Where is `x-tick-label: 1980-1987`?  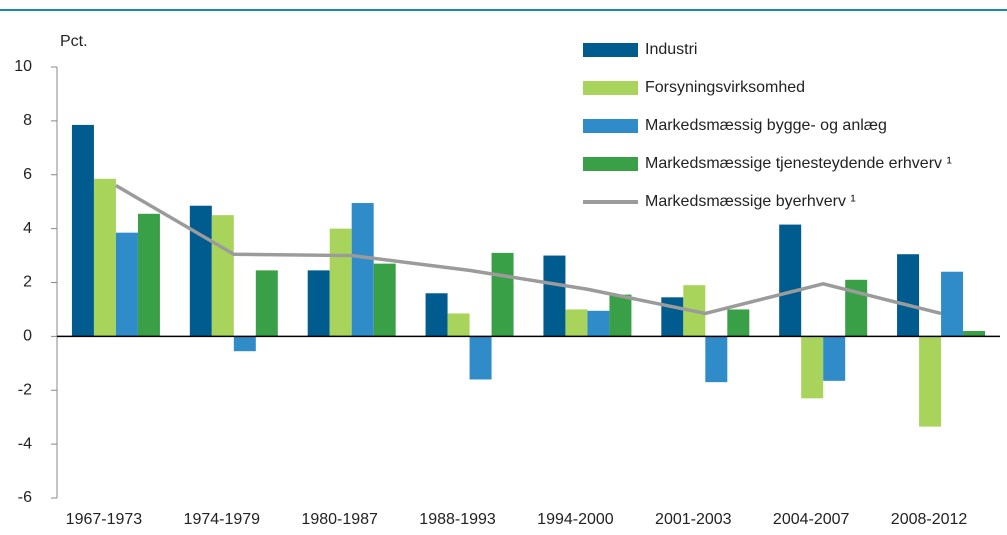
x-tick-label: 1980-1987 is located at coordinates (339, 519).